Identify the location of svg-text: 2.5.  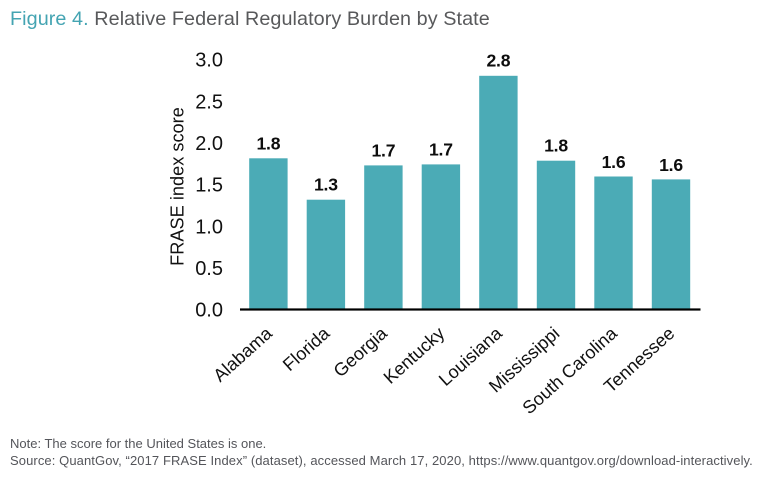
(209, 102).